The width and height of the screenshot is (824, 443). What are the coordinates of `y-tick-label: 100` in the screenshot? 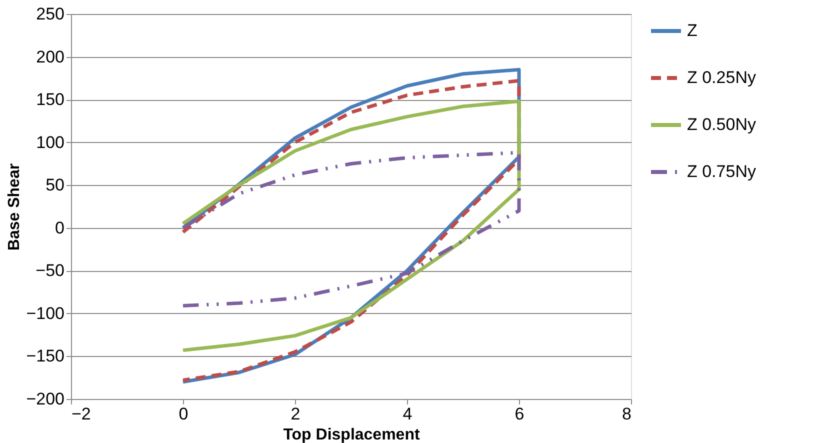 It's located at (50, 142).